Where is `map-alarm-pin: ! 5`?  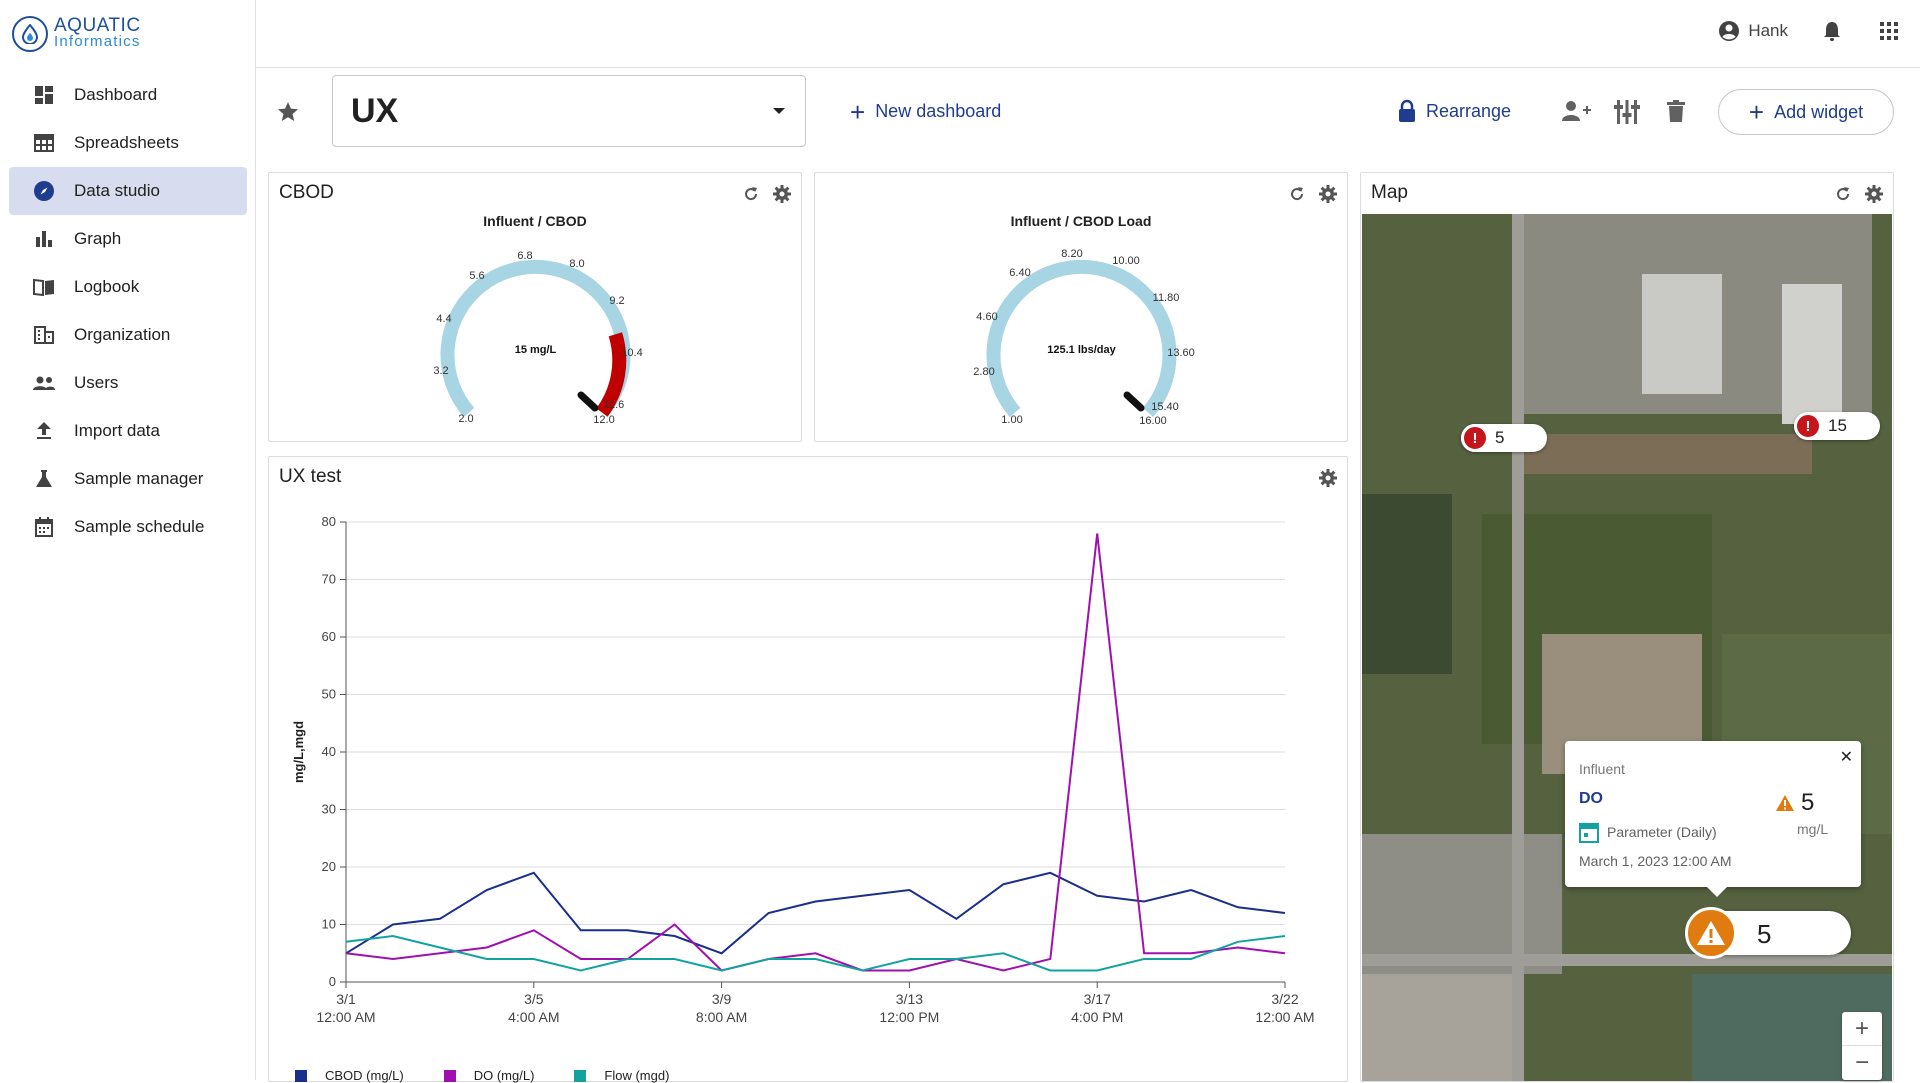 map-alarm-pin: ! 5 is located at coordinates (1504, 438).